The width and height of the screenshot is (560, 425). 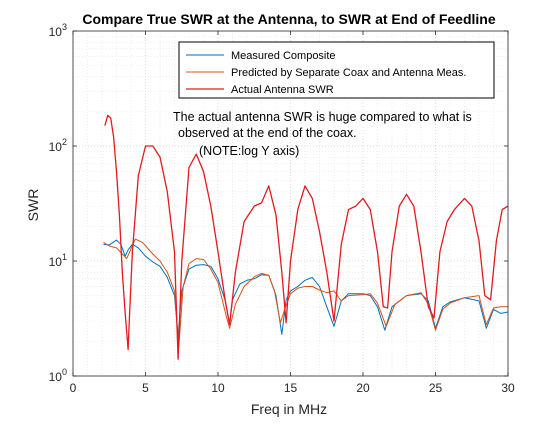 I want to click on x-tick-label: 15, so click(x=291, y=388).